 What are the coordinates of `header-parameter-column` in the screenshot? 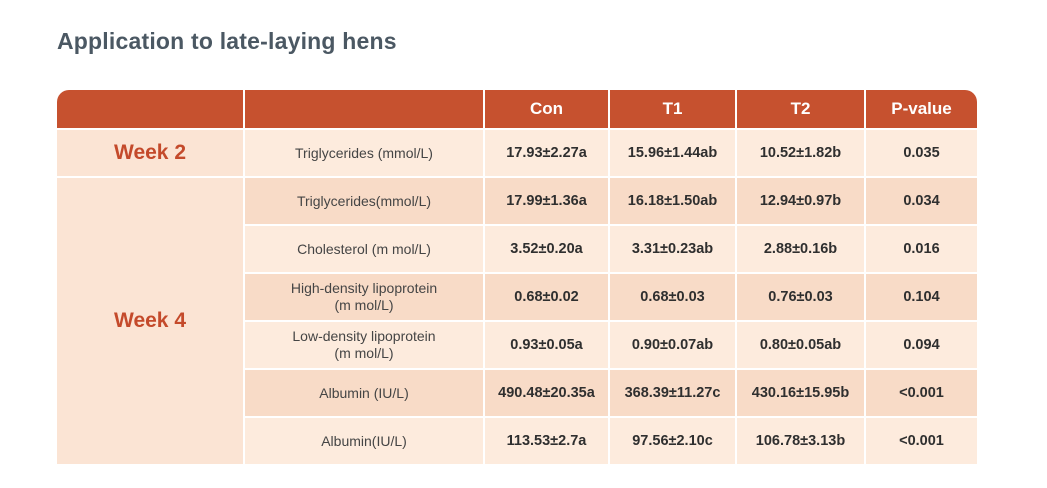 It's located at (364, 109).